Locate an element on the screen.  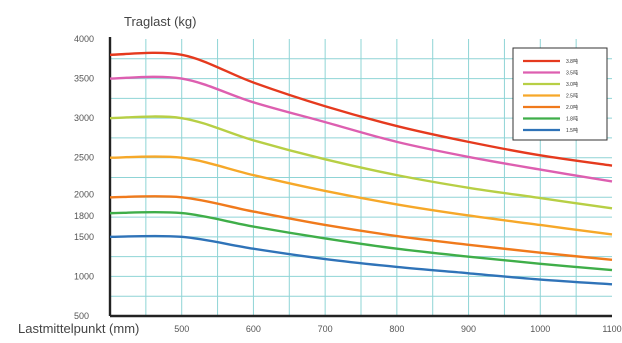
legend-label: 1.8吨 is located at coordinates (572, 119).